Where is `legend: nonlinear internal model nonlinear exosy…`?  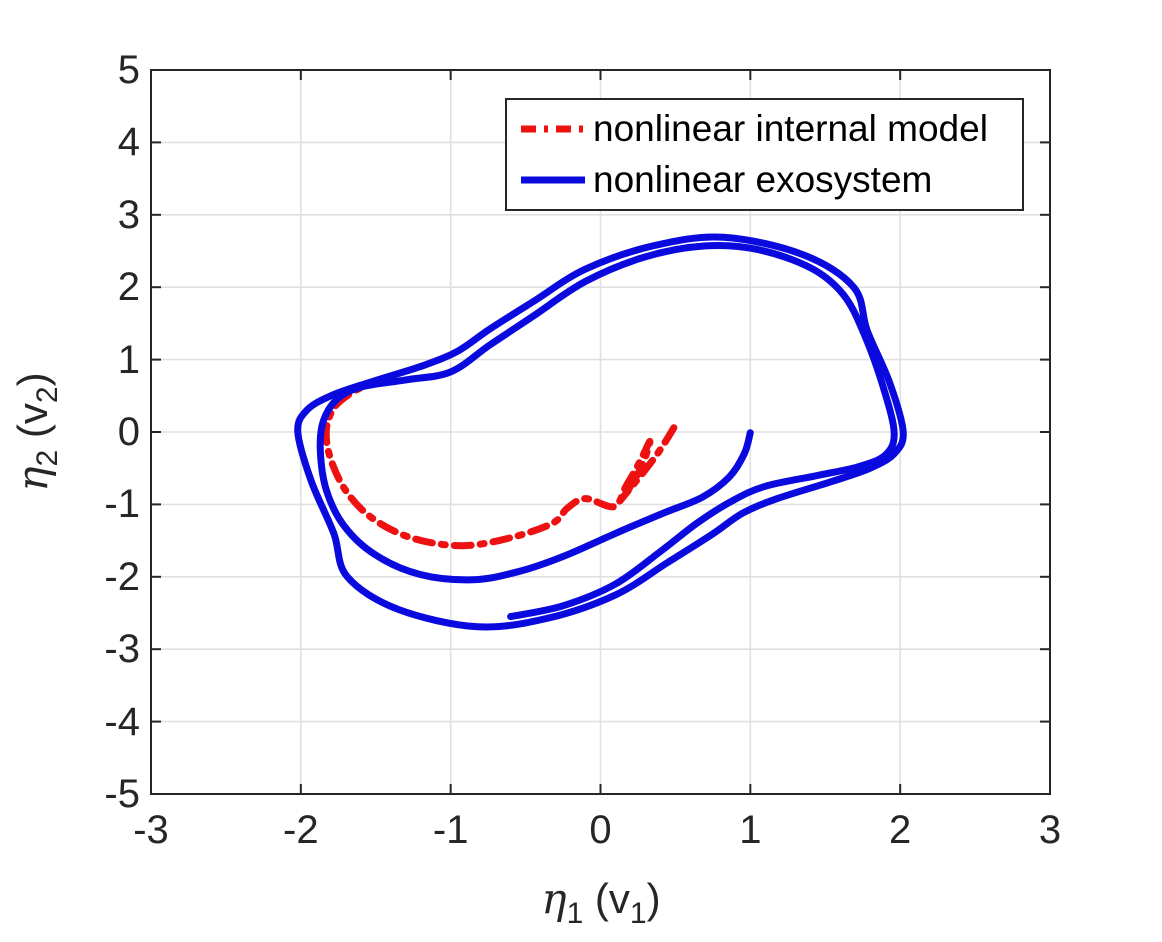
legend: nonlinear internal model nonlinear exosy… is located at coordinates (764, 154).